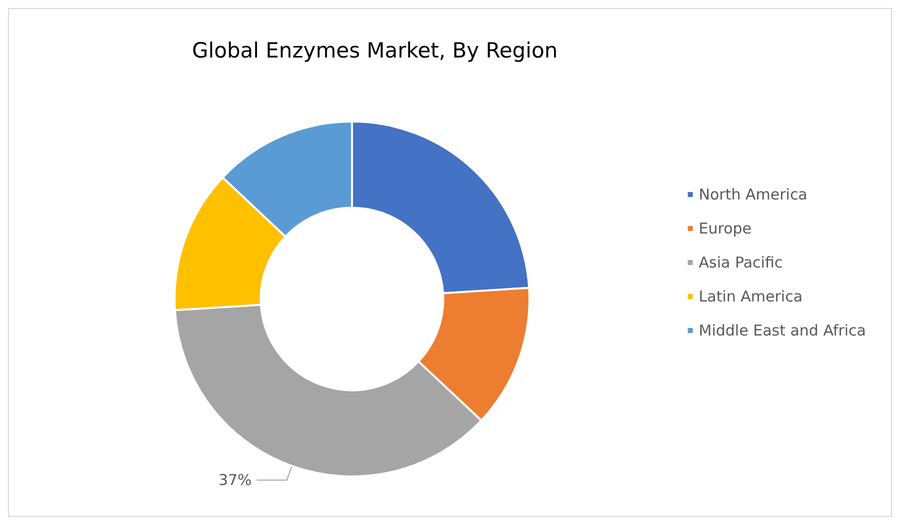  I want to click on legend-label: Middle East and Africa, so click(782, 331).